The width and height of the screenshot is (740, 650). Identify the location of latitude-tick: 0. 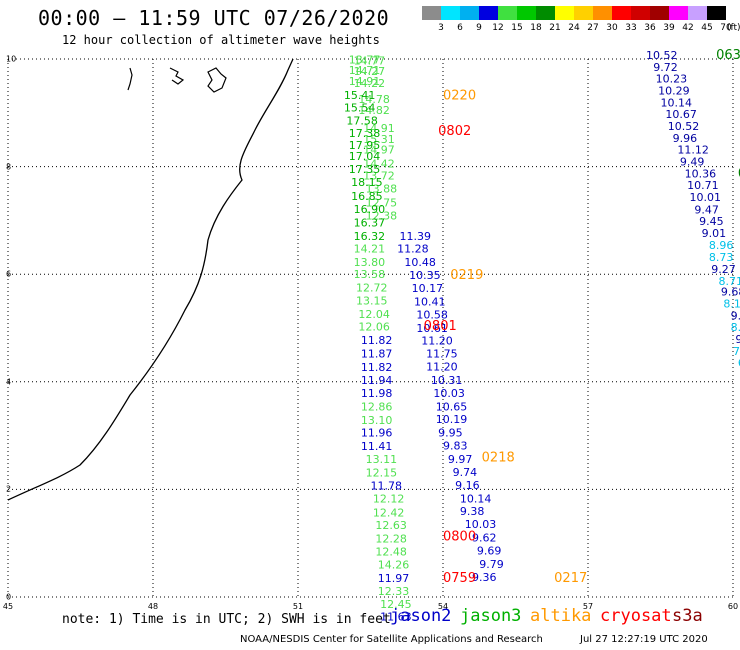
(9, 597).